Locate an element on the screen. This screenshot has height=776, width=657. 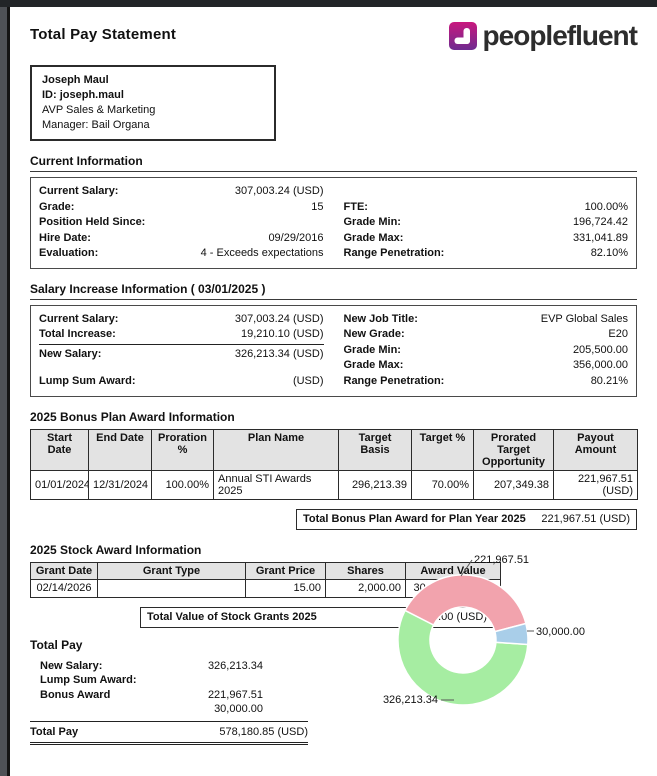
field-label: Total Increase: is located at coordinates (77, 334).